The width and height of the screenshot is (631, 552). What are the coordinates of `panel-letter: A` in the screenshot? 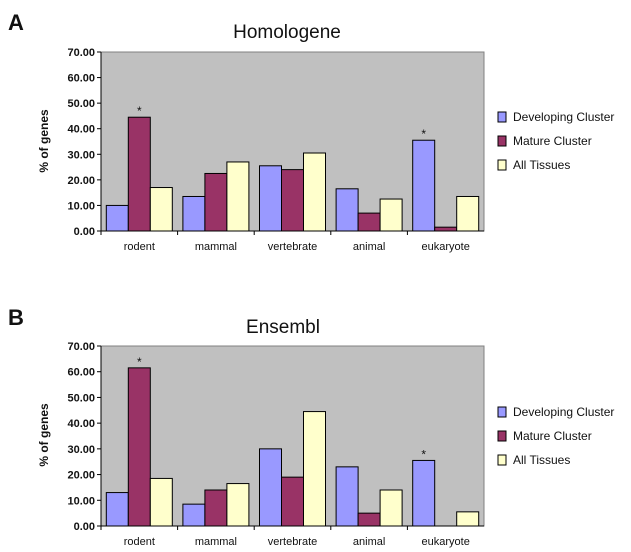 It's located at (16, 22).